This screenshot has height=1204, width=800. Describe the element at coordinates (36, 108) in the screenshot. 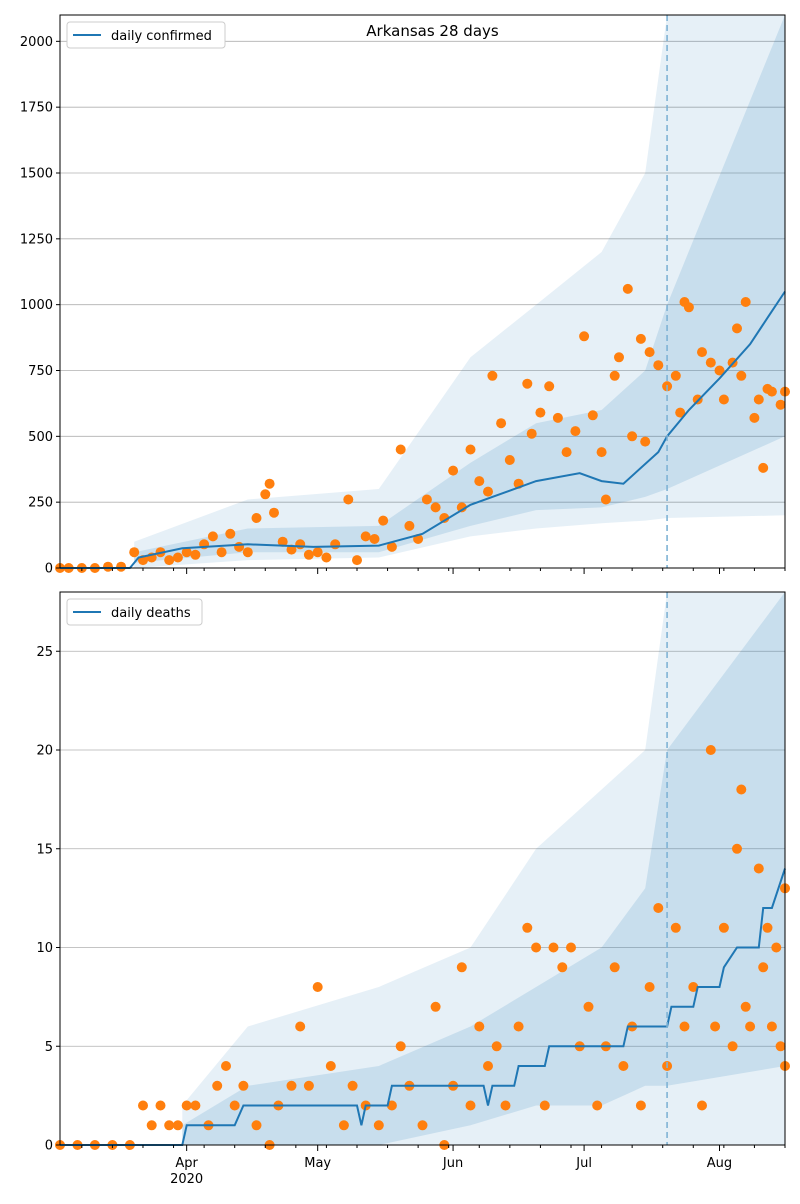

I see `confirmed-ytick-label: 1750` at that location.